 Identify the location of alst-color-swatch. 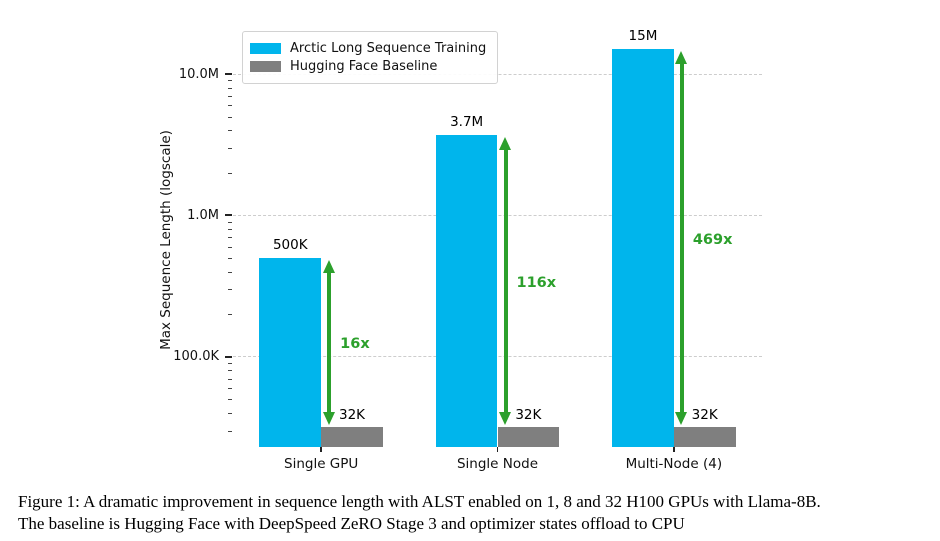
(265, 48).